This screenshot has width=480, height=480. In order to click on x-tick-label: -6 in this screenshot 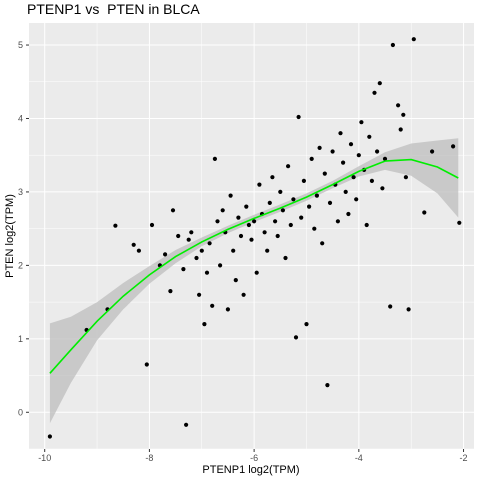, I will do `click(254, 458)`.